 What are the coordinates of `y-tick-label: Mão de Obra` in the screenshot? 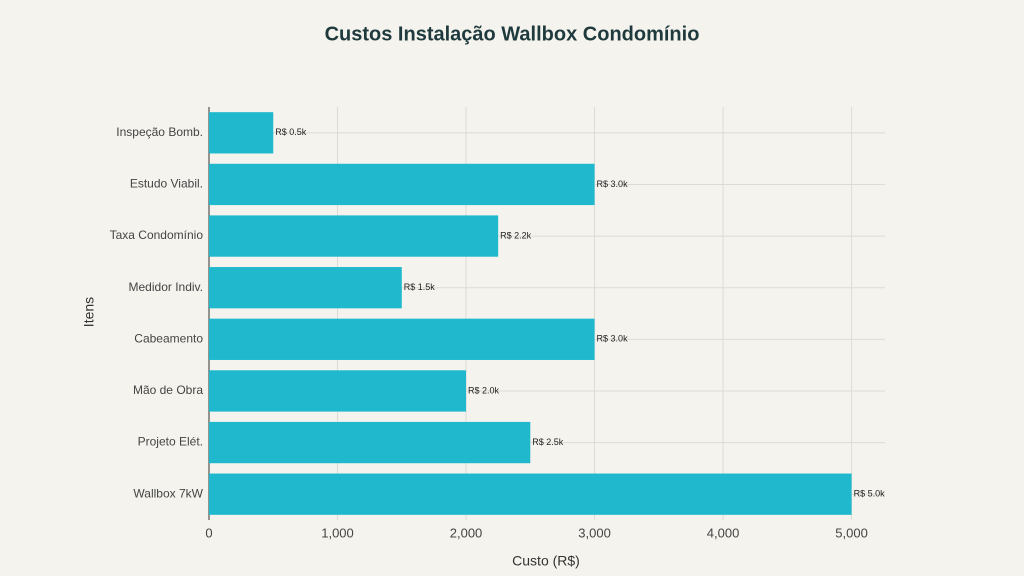 It's located at (168, 390).